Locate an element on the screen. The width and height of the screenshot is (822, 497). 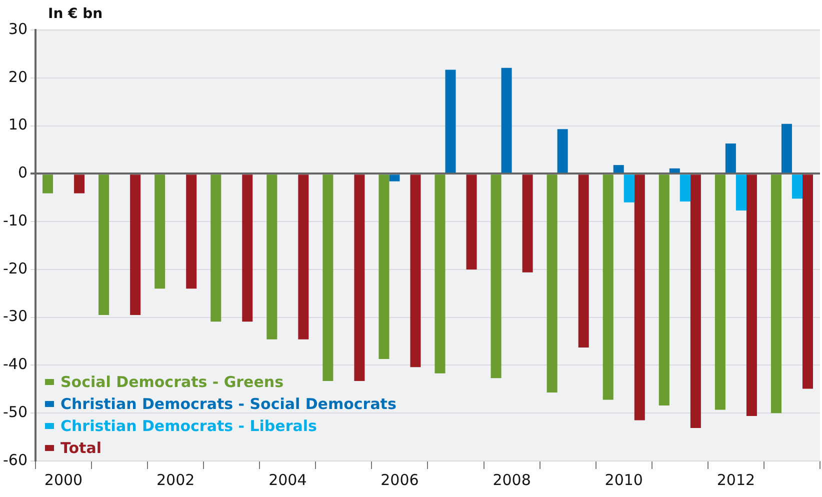
y-axis-title: In € bn is located at coordinates (75, 14).